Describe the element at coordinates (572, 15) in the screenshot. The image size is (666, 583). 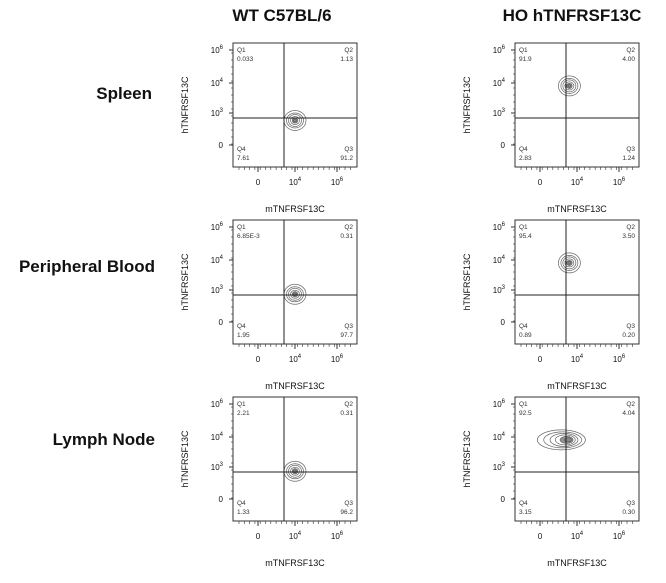
I see `column-title-ho: HO hTNFRSF13C` at that location.